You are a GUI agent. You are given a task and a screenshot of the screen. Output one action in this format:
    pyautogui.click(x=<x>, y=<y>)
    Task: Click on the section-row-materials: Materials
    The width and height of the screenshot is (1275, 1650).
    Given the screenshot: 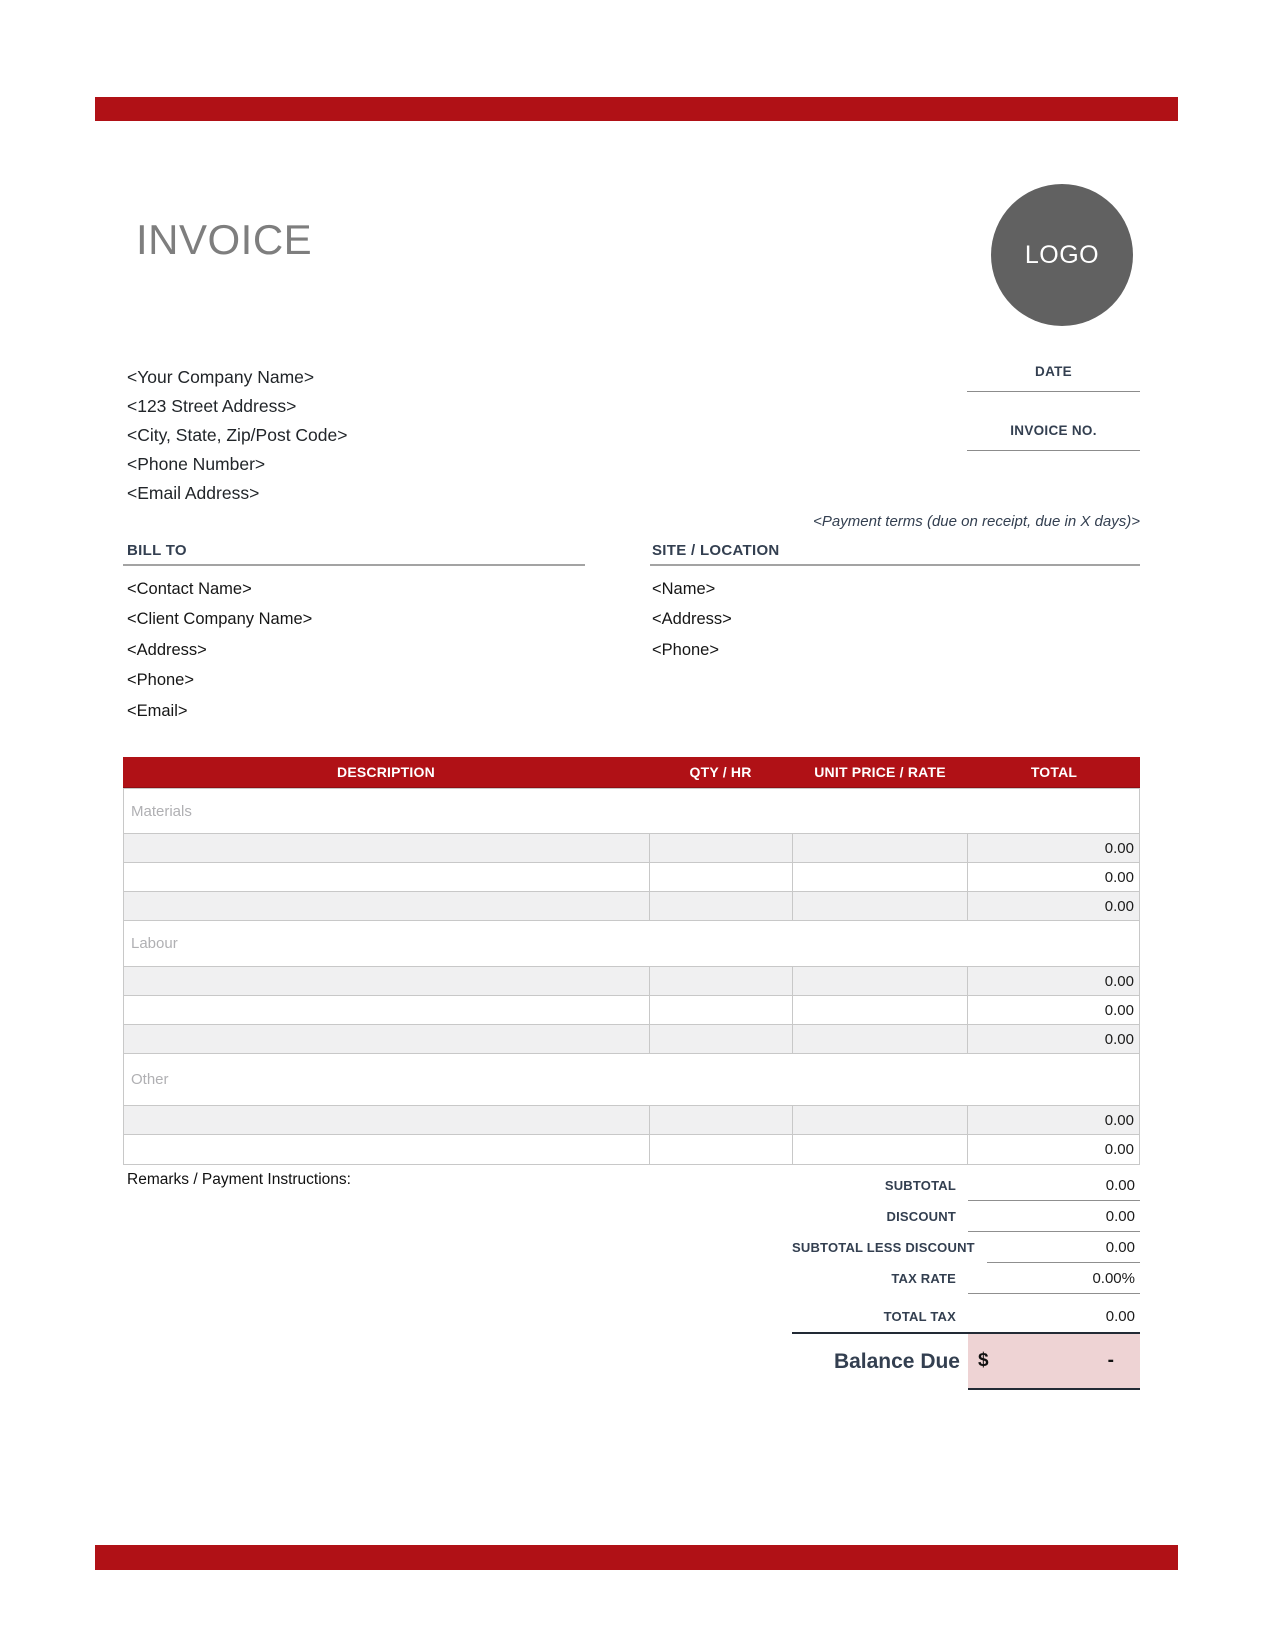 What is the action you would take?
    pyautogui.click(x=631, y=811)
    